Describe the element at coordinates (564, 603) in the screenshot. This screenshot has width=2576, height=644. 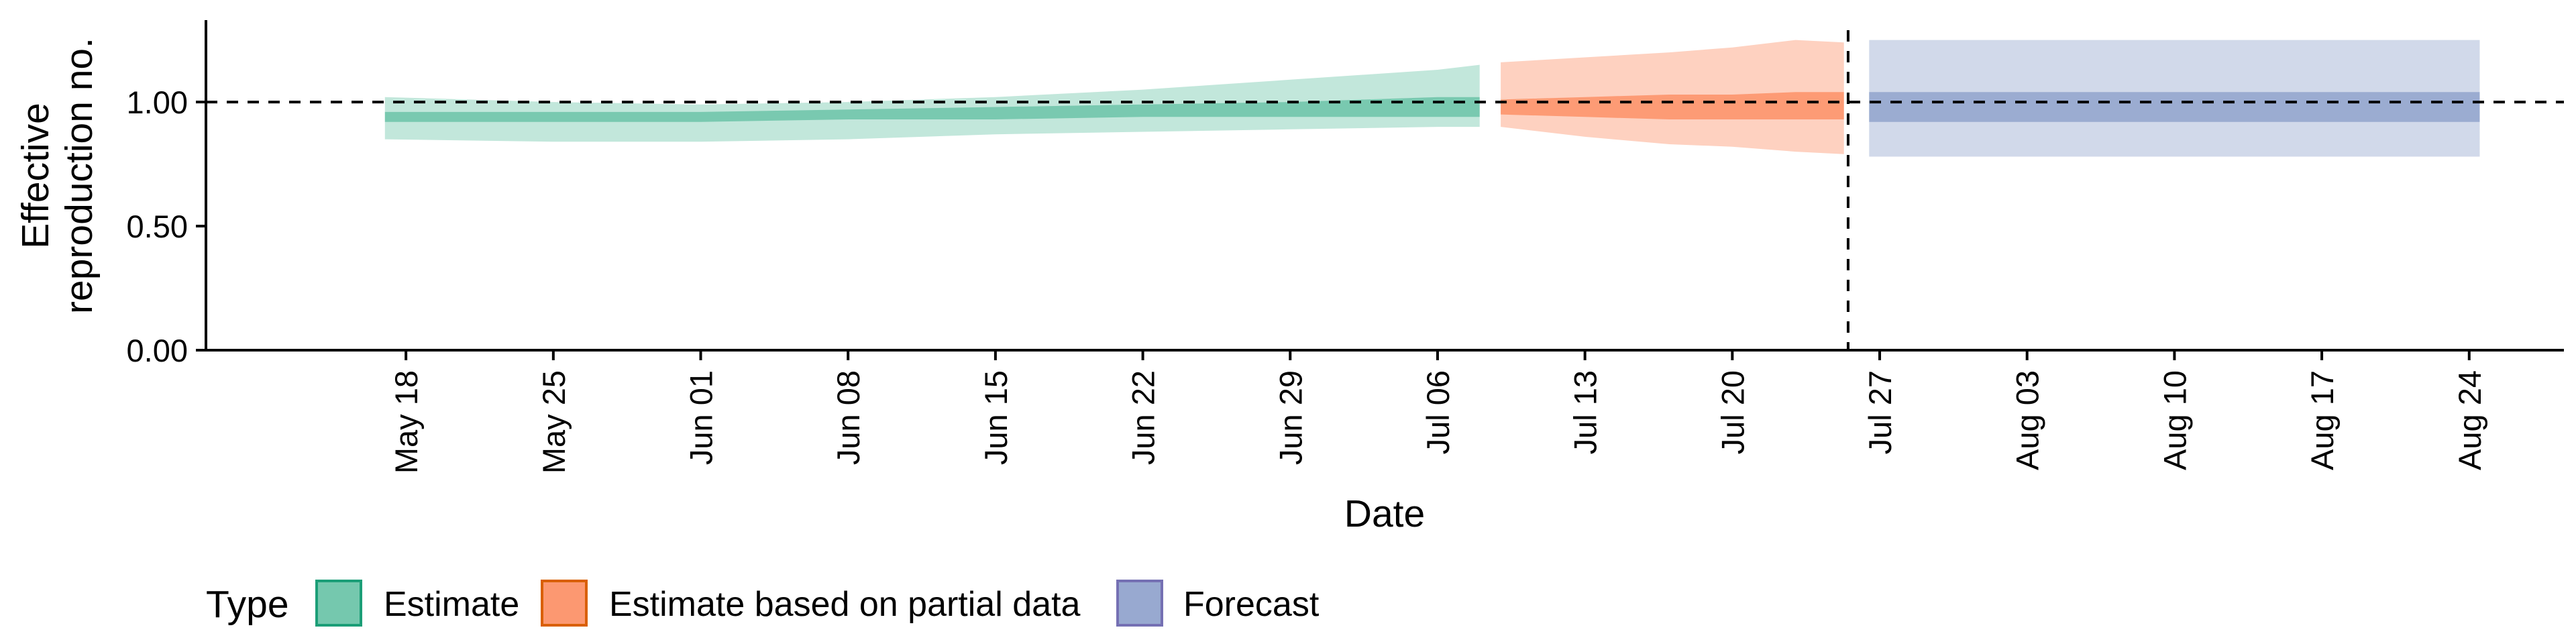
I see `legend-key-partial-data` at that location.